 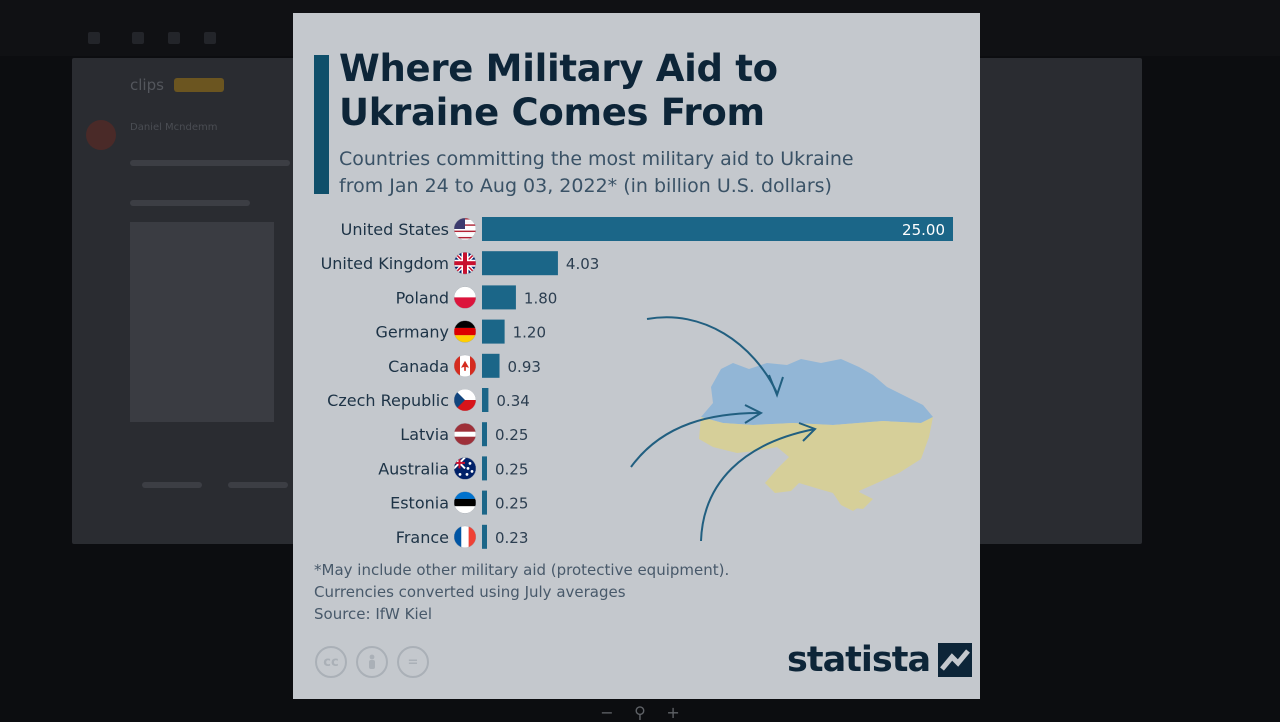 I want to click on flag-au-icon, so click(x=465, y=468).